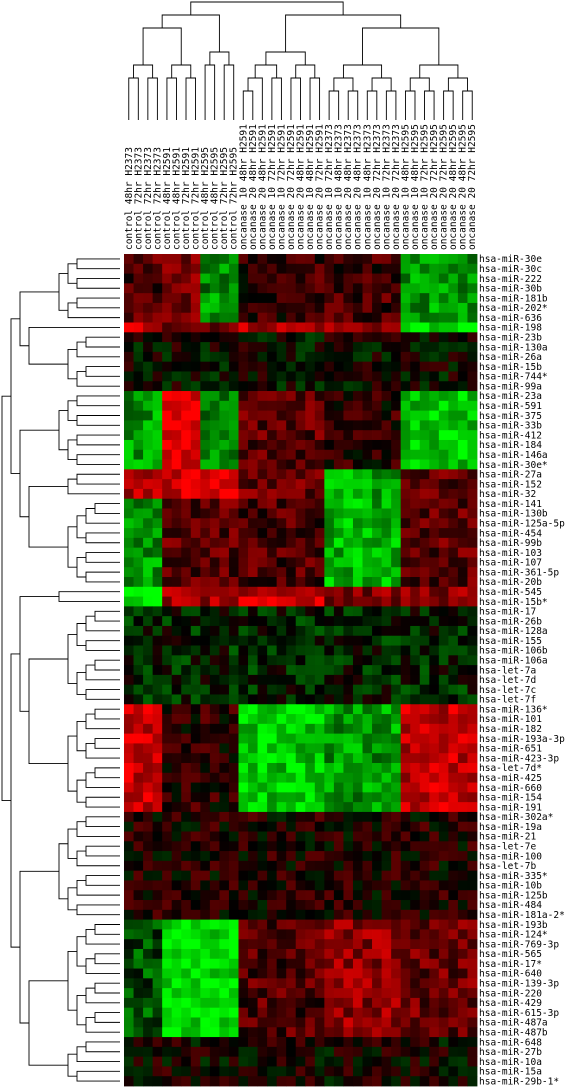  What do you see at coordinates (513, 298) in the screenshot?
I see `row-label: hsa-miR-181b` at bounding box center [513, 298].